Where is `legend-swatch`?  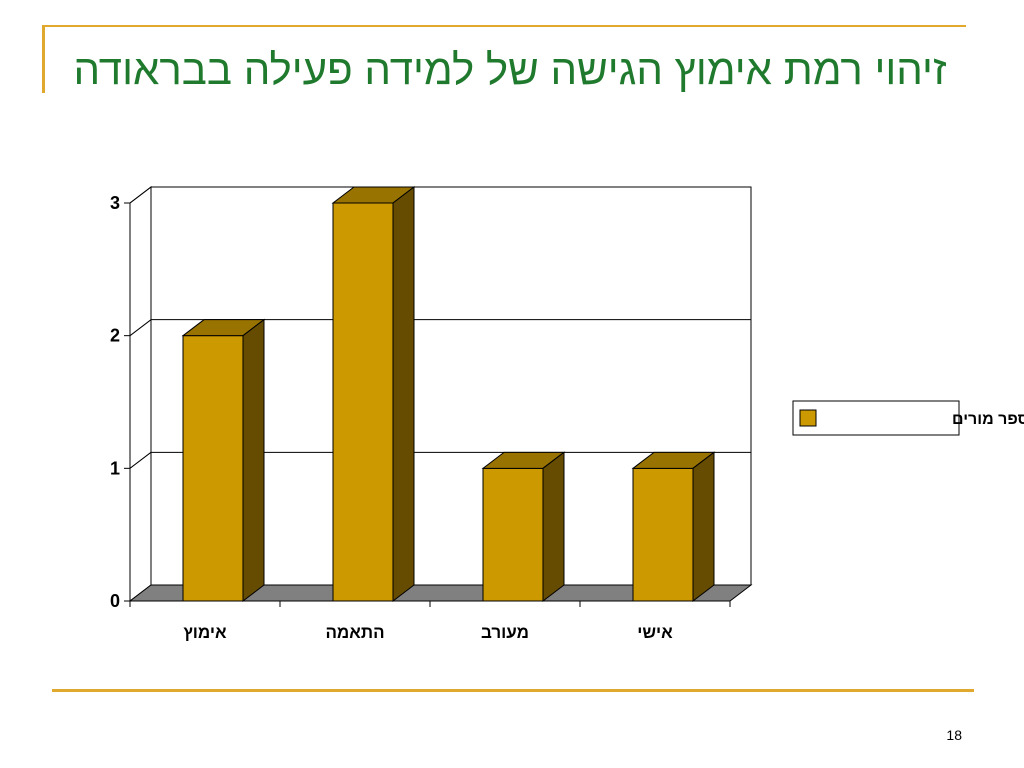 legend-swatch is located at coordinates (808, 418).